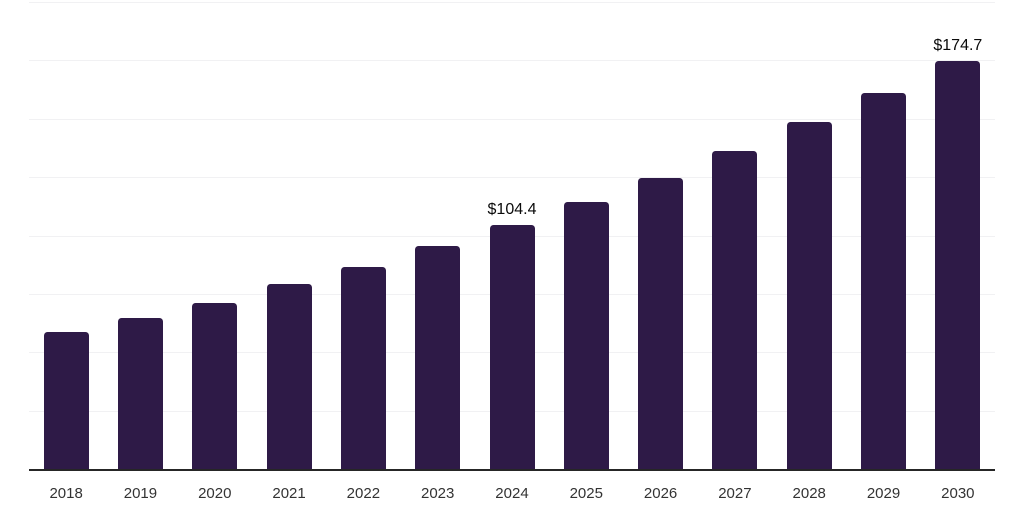 The width and height of the screenshot is (1024, 512). What do you see at coordinates (512, 347) in the screenshot?
I see `bar-2024` at bounding box center [512, 347].